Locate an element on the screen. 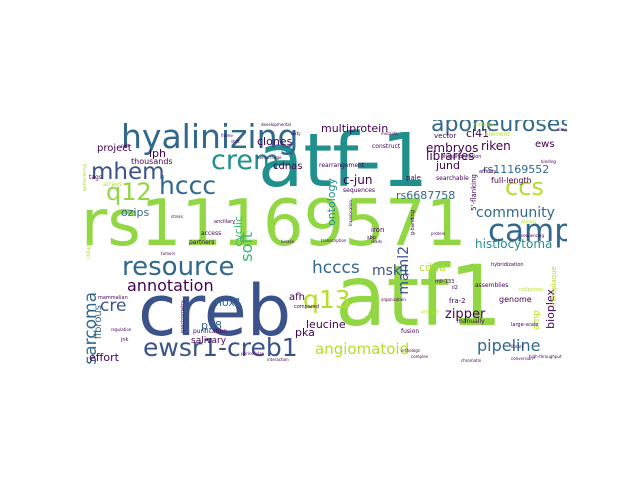  word-histiocytoma: histiocytoma is located at coordinates (514, 244).